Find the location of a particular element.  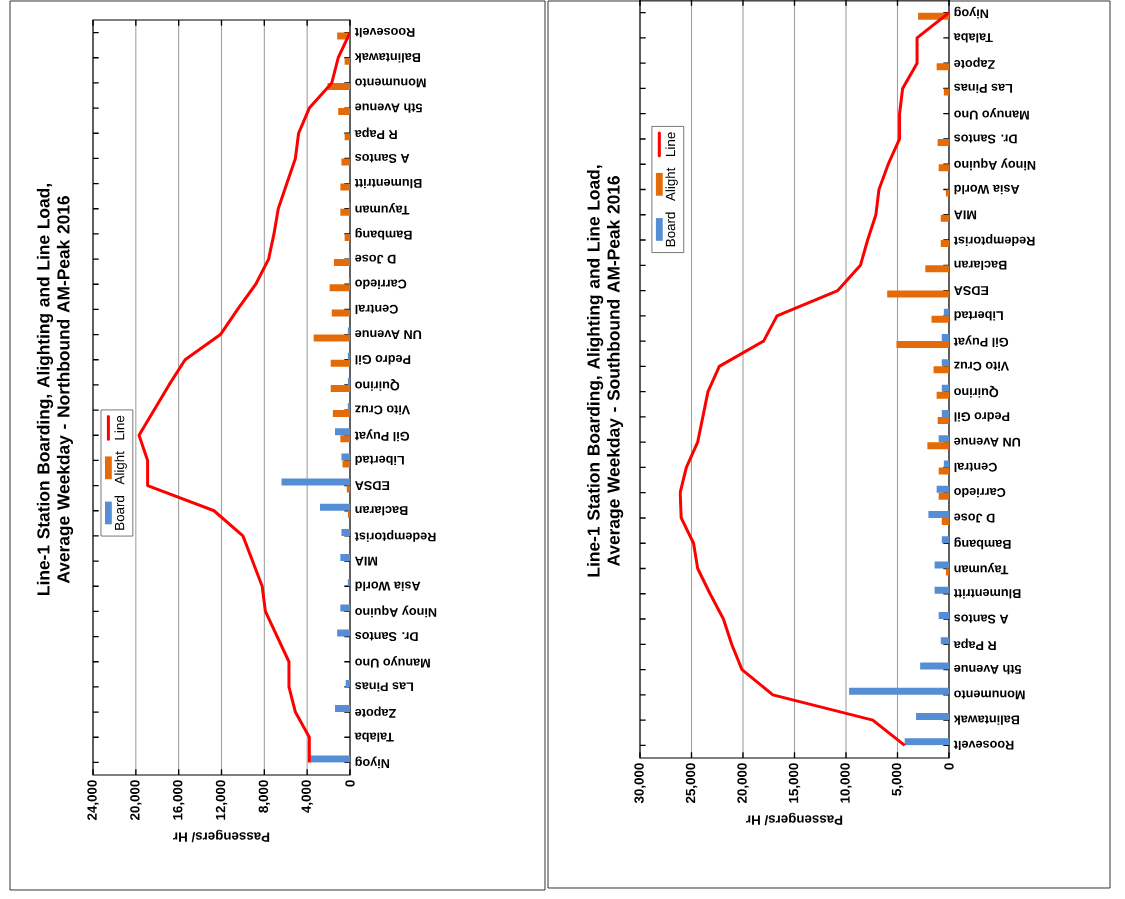

x-tick-label: 20,000 is located at coordinates (743, 783).